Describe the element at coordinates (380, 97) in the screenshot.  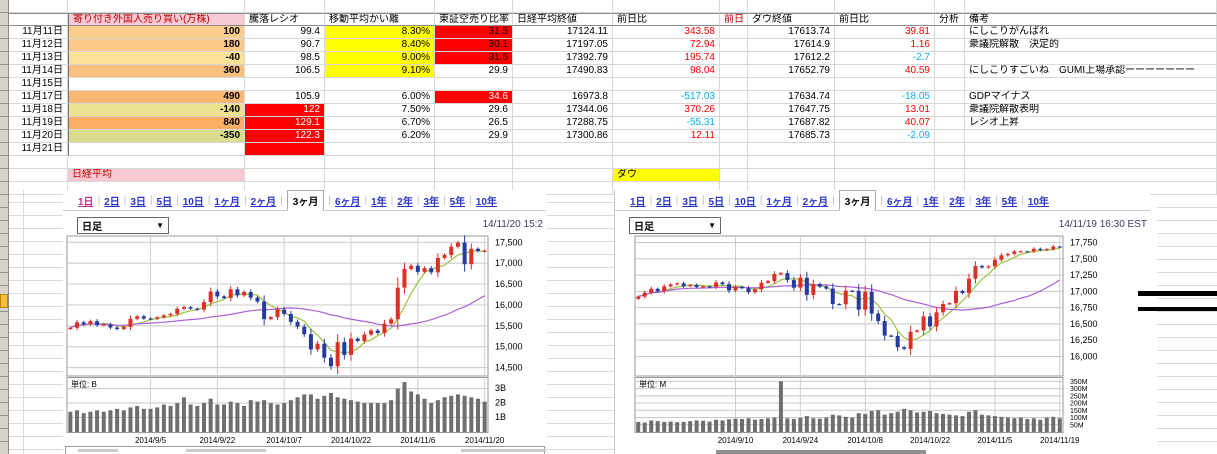
I see `cell-madev: 6.00%` at that location.